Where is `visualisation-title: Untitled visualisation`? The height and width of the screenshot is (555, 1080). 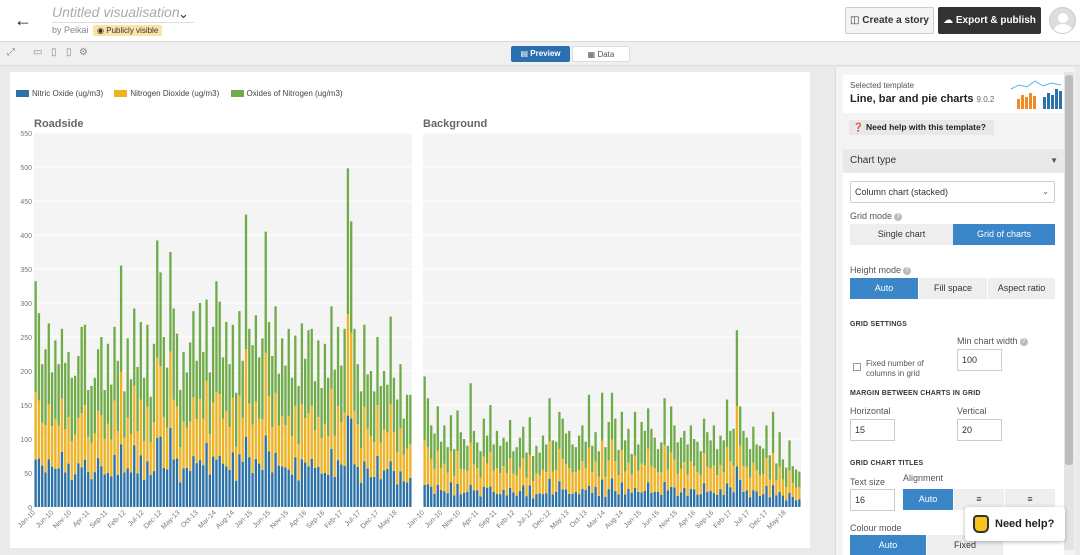 visualisation-title: Untitled visualisation is located at coordinates (123, 13).